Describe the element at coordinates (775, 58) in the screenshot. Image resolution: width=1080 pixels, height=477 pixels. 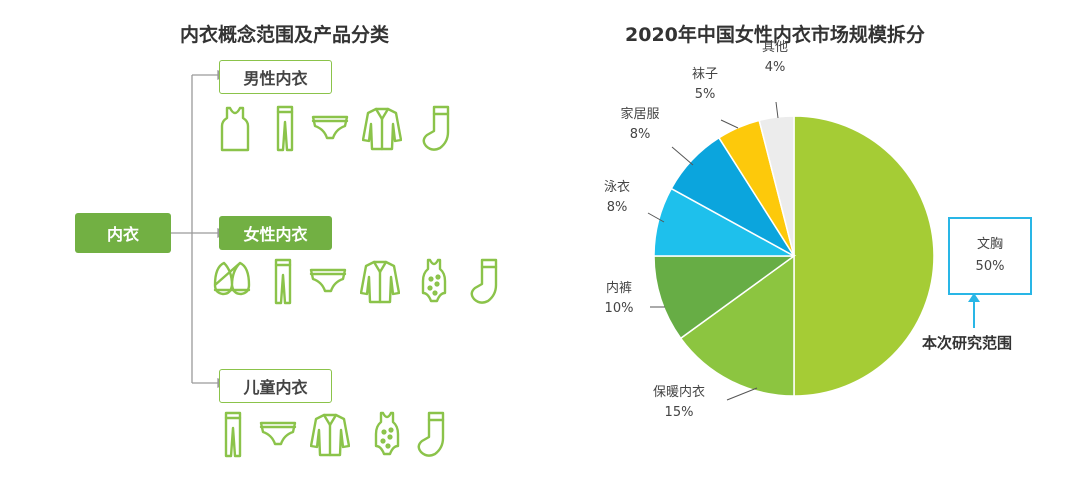
I see `pie-slice-label: 其他 4%` at that location.